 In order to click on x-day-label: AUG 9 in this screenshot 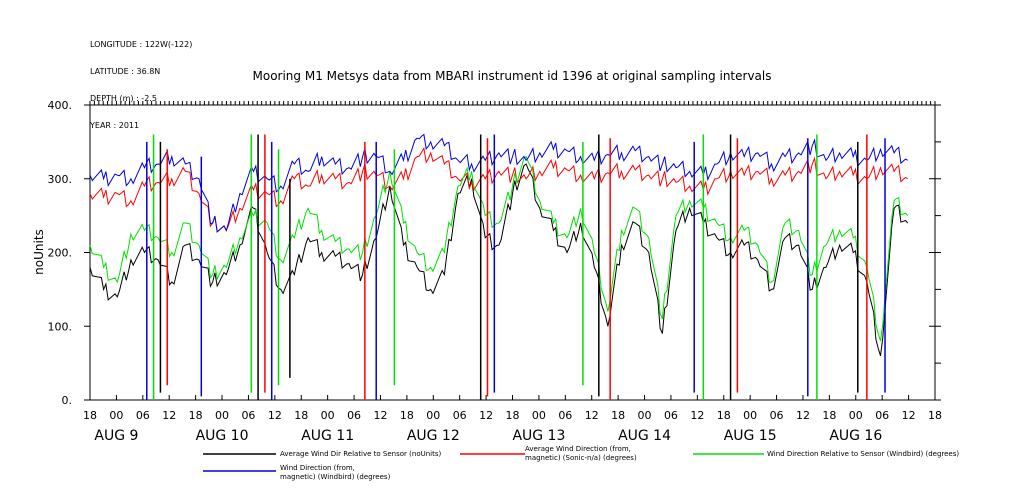, I will do `click(116, 436)`.